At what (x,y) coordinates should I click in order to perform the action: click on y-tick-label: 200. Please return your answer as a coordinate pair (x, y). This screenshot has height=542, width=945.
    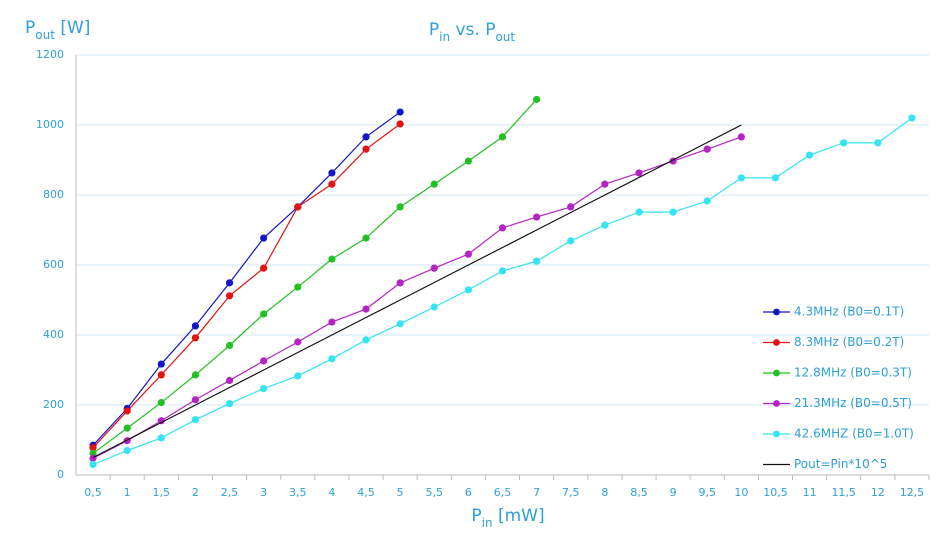
    Looking at the image, I should click on (53, 404).